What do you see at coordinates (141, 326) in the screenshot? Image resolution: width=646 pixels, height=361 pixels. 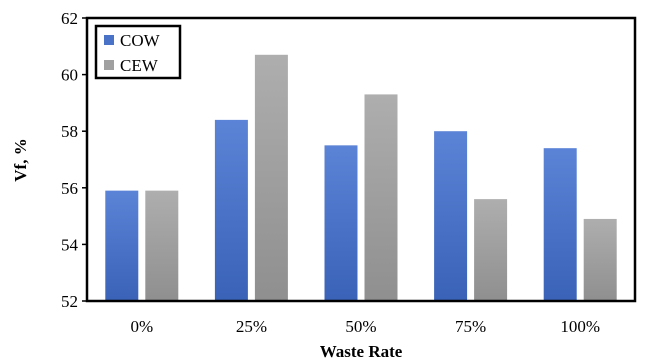 I see `x-tick-label: 0%` at bounding box center [141, 326].